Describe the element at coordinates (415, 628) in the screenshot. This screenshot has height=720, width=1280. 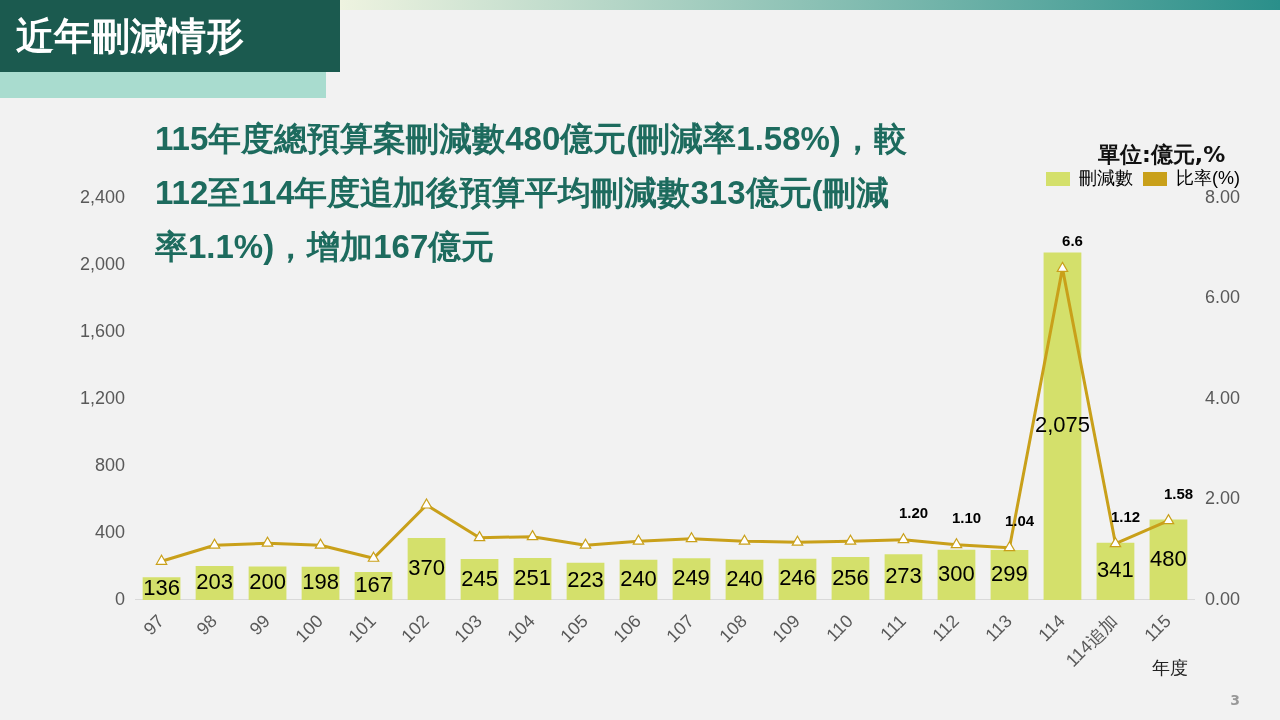
I see `x-tick-label: 102` at that location.